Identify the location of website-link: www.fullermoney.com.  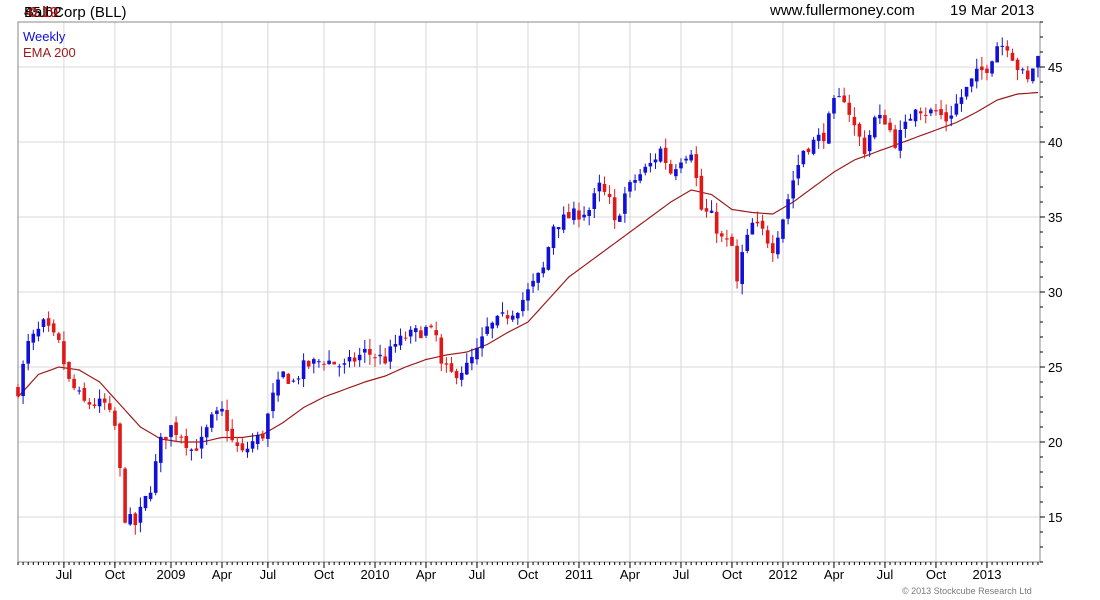
(842, 10).